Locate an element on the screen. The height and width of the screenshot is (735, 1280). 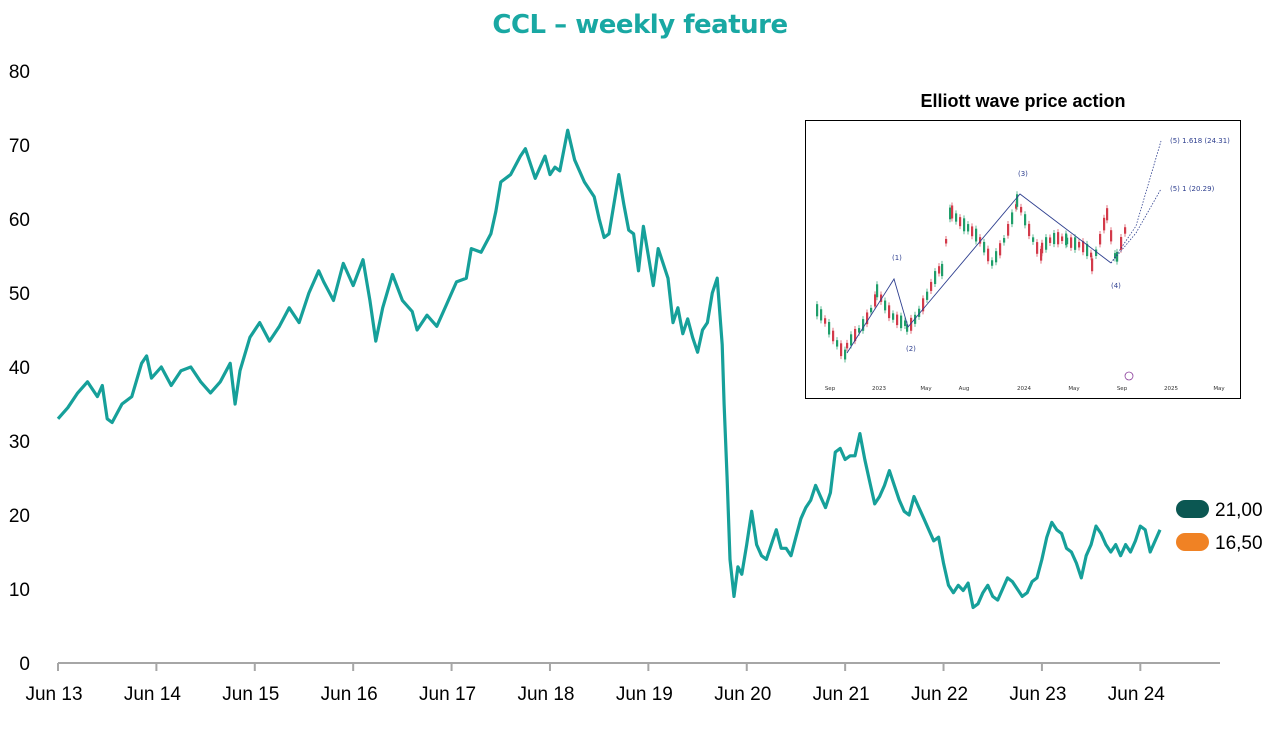
y-tick-label: 50 is located at coordinates (19, 294).